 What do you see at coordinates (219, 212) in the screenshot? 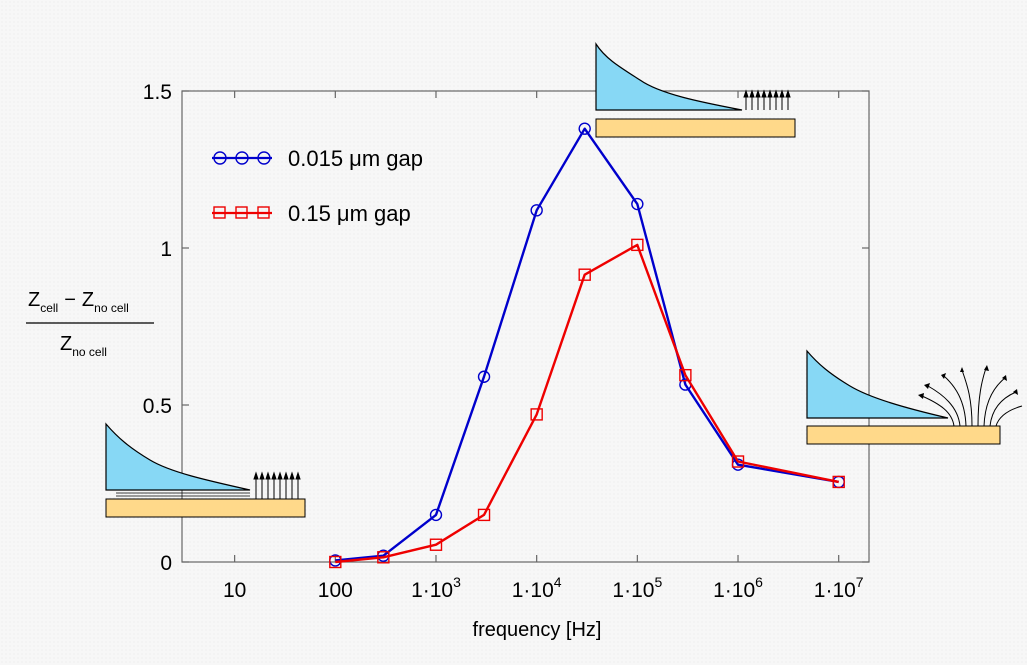
I see `legend-marker-1a` at bounding box center [219, 212].